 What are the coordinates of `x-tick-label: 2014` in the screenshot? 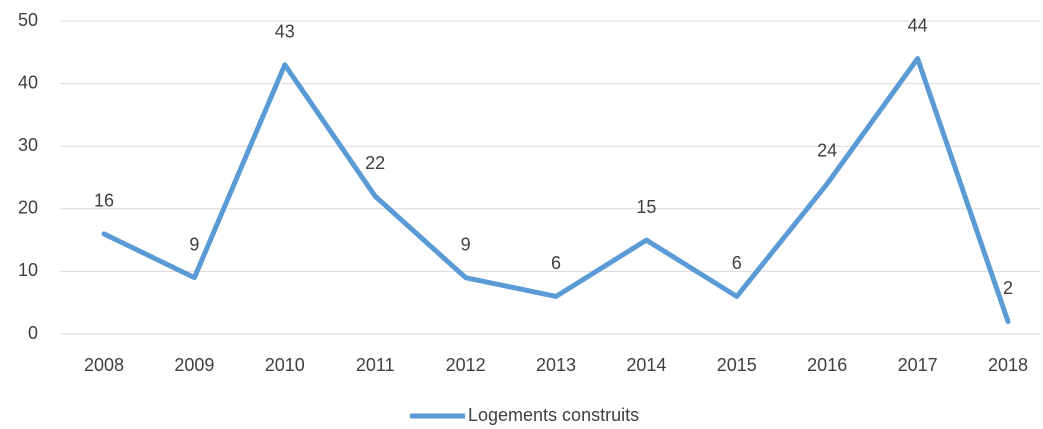 It's located at (646, 365).